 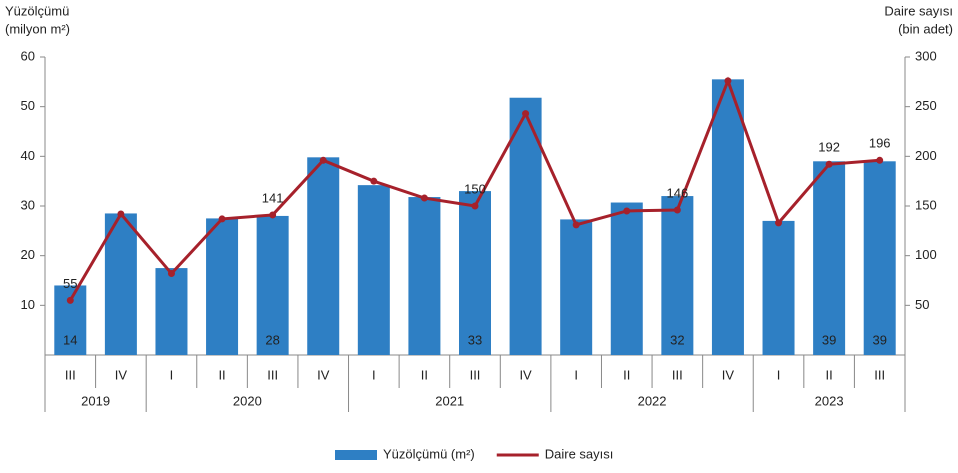 I want to click on y-axis-title: (milyon m²), so click(x=37, y=28).